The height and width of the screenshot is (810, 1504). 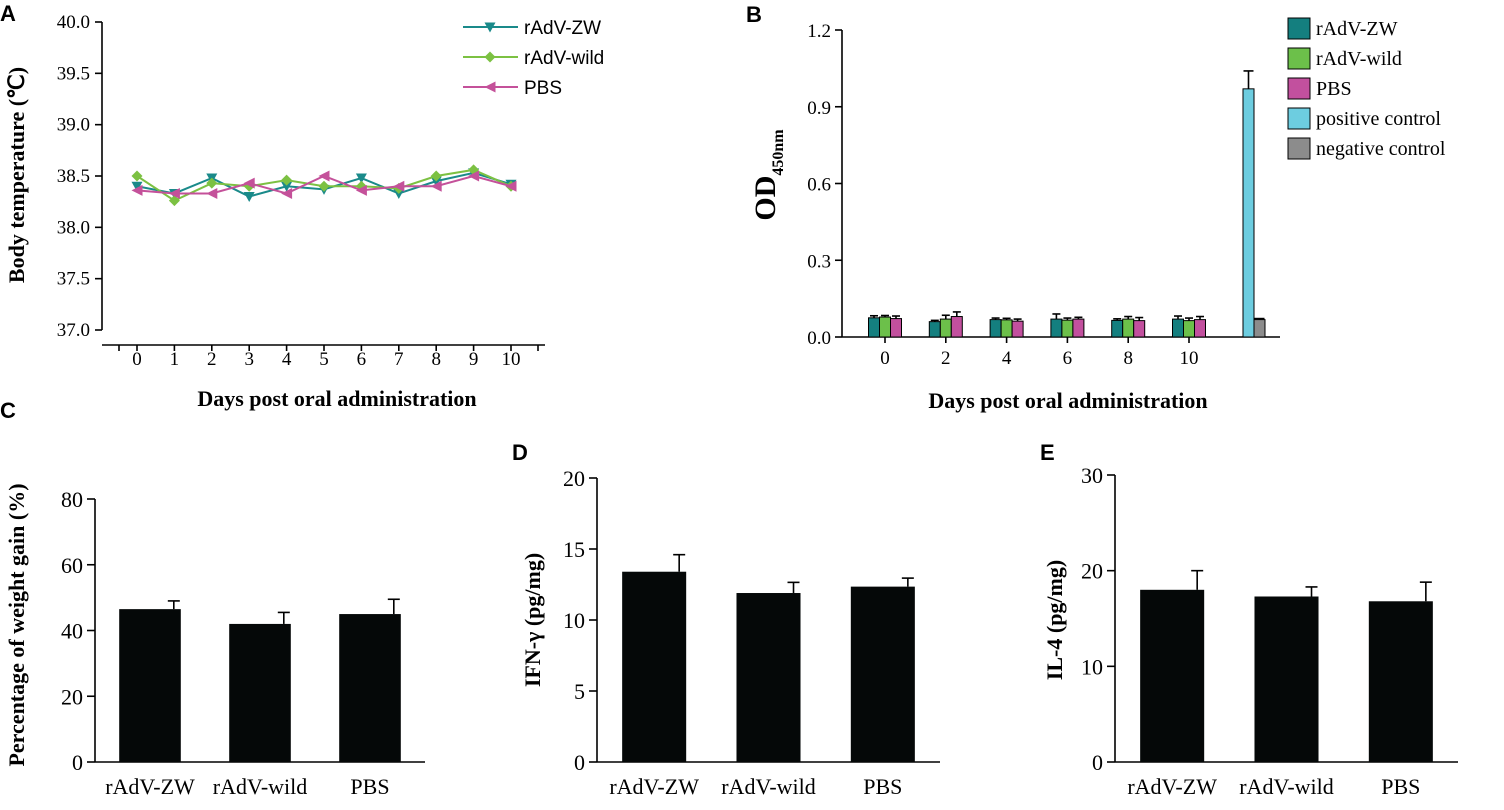 I want to click on panel-b-legend-label: rAdV-wild, so click(x=1359, y=59).